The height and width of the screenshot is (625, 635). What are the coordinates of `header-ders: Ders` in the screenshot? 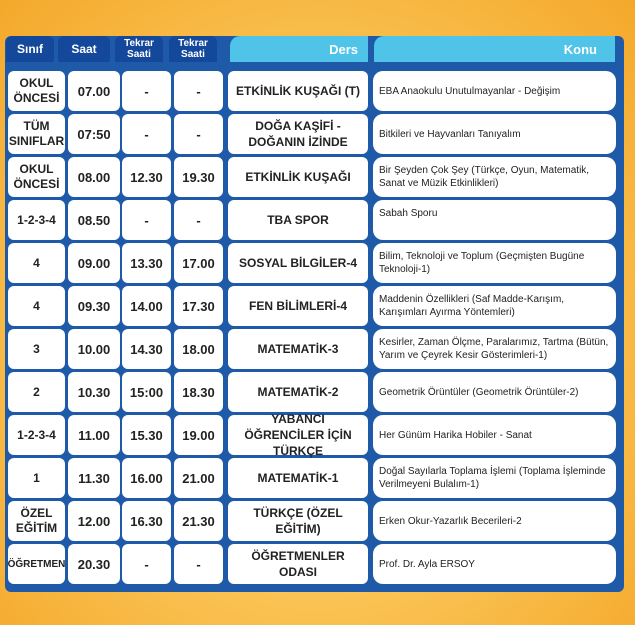 It's located at (299, 49).